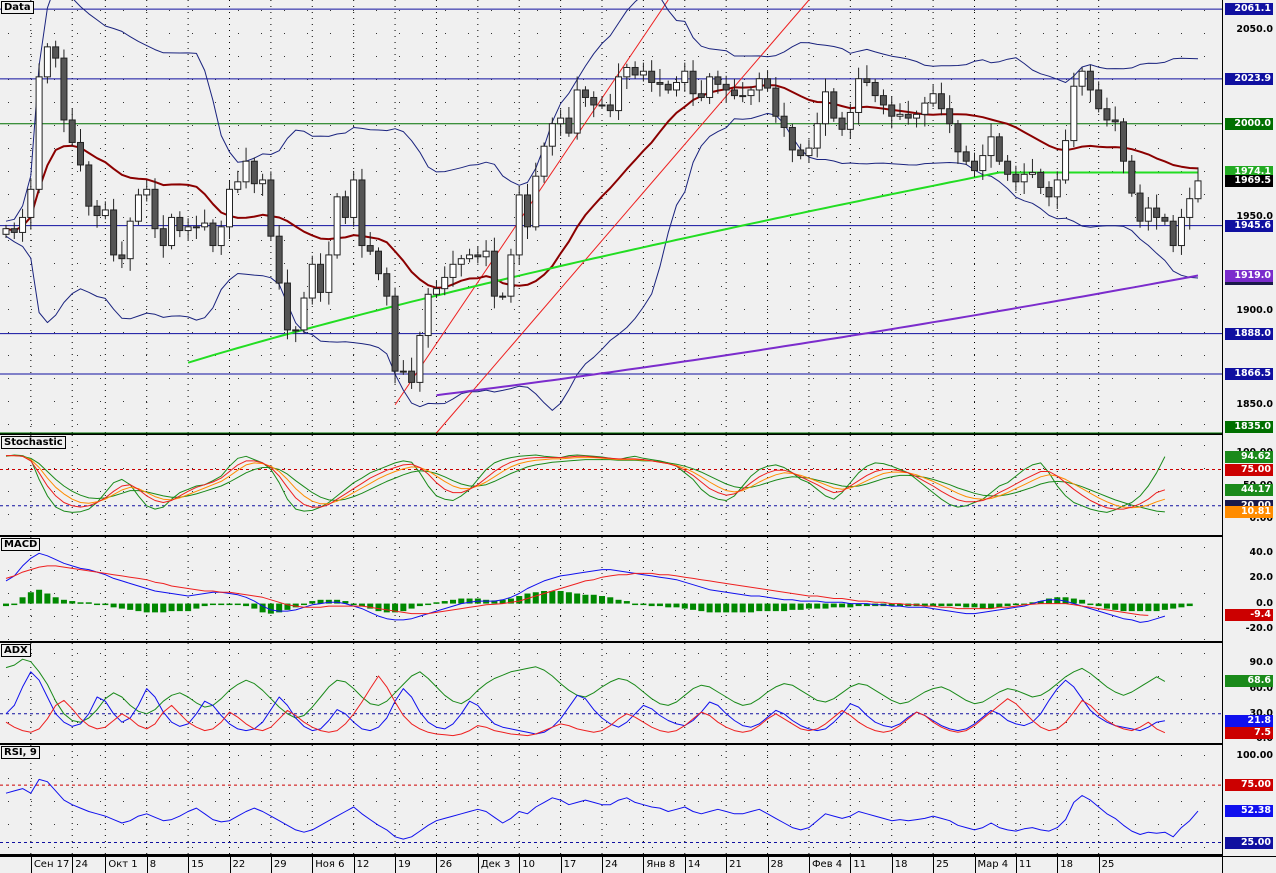  Describe the element at coordinates (1249, 864) in the screenshot. I see `time-axis-corner` at that location.